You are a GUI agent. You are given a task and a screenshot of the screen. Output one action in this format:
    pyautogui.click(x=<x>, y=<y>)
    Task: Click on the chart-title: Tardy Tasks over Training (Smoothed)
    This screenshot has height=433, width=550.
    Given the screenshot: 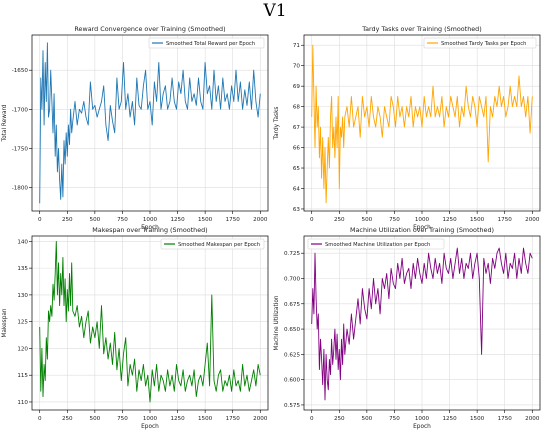 What is the action you would take?
    pyautogui.click(x=421, y=29)
    